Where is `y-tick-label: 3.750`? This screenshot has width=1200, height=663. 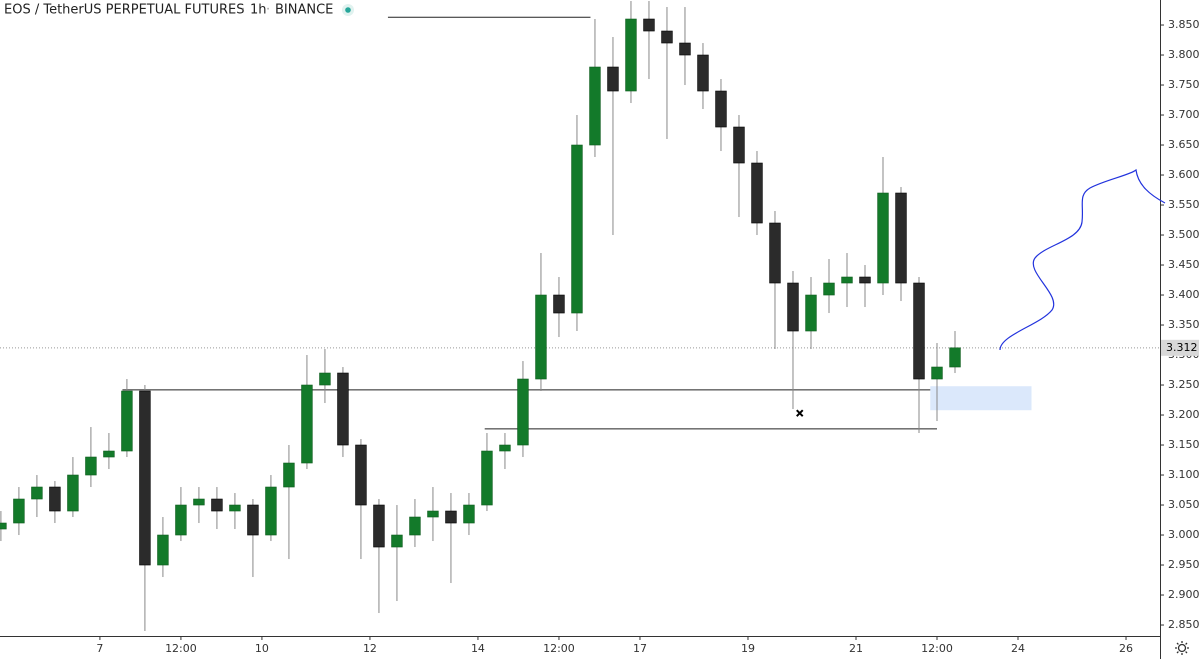
y-tick-label: 3.750 is located at coordinates (1184, 84).